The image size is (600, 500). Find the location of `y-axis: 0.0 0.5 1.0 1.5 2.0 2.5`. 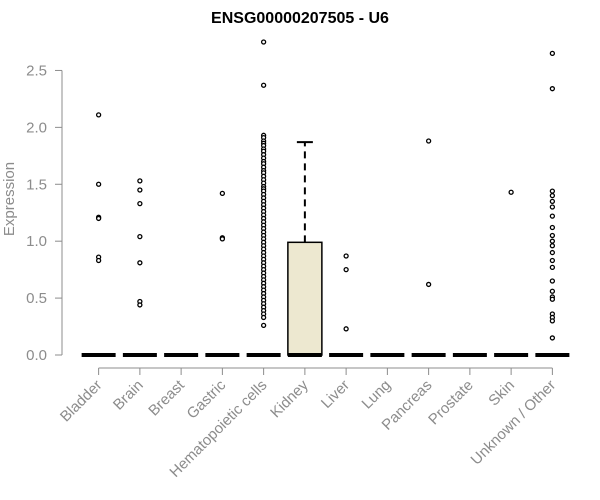

y-axis: 0.0 0.5 1.0 1.5 2.0 2.5 is located at coordinates (44, 213).